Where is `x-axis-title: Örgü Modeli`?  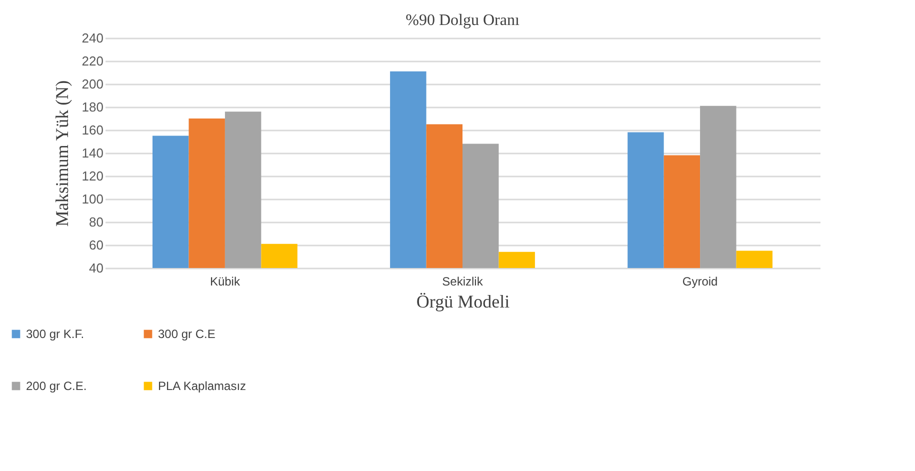 x-axis-title: Örgü Modeli is located at coordinates (463, 302).